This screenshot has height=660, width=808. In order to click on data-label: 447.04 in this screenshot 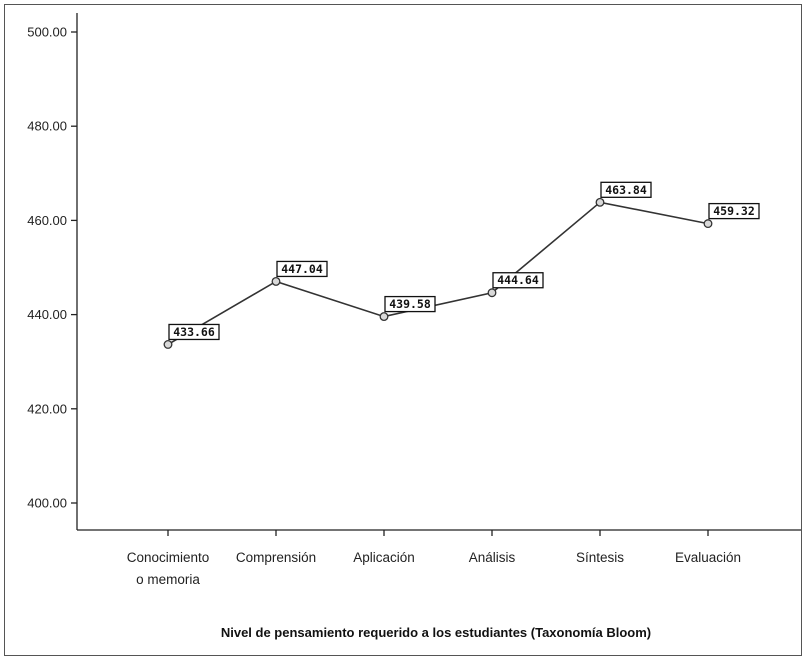, I will do `click(302, 269)`.